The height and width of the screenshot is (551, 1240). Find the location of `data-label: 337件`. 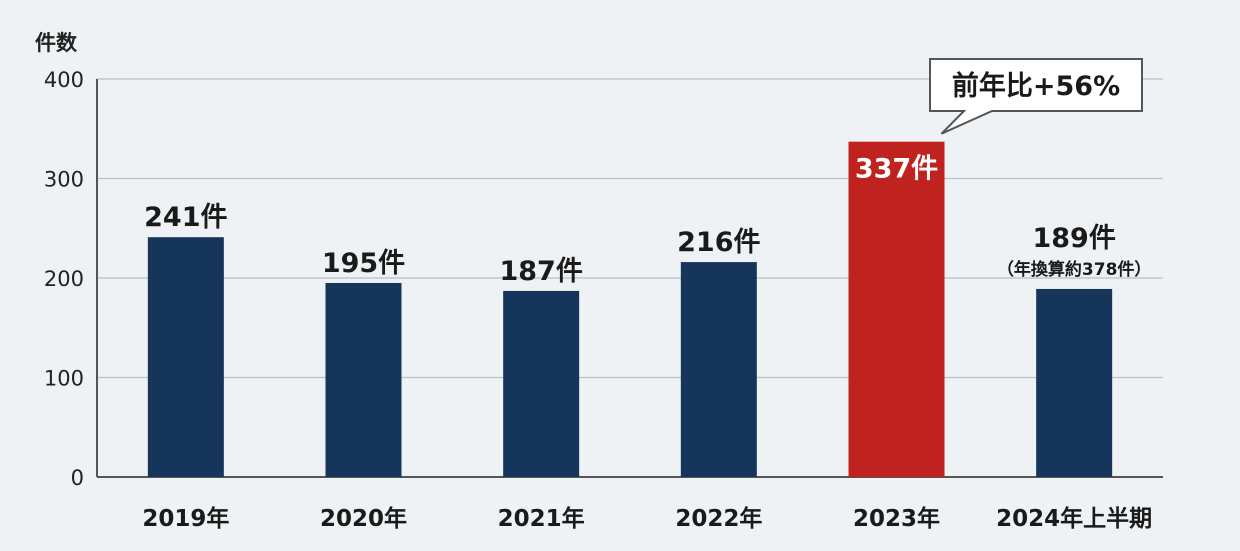

data-label: 337件 is located at coordinates (896, 169).